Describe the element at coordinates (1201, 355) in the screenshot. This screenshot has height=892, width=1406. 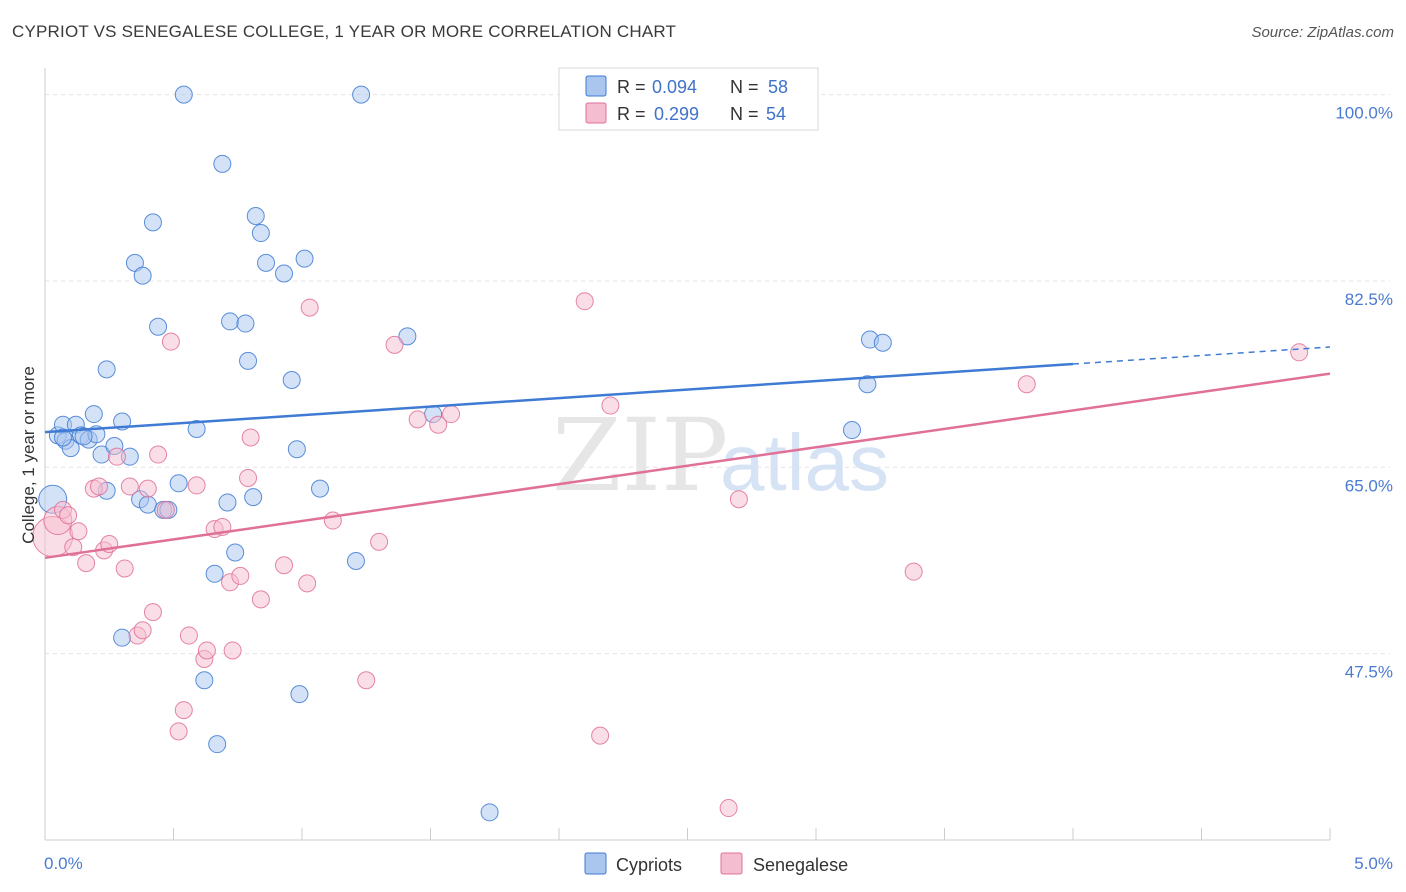
I see `cypriots-trend-extension` at that location.